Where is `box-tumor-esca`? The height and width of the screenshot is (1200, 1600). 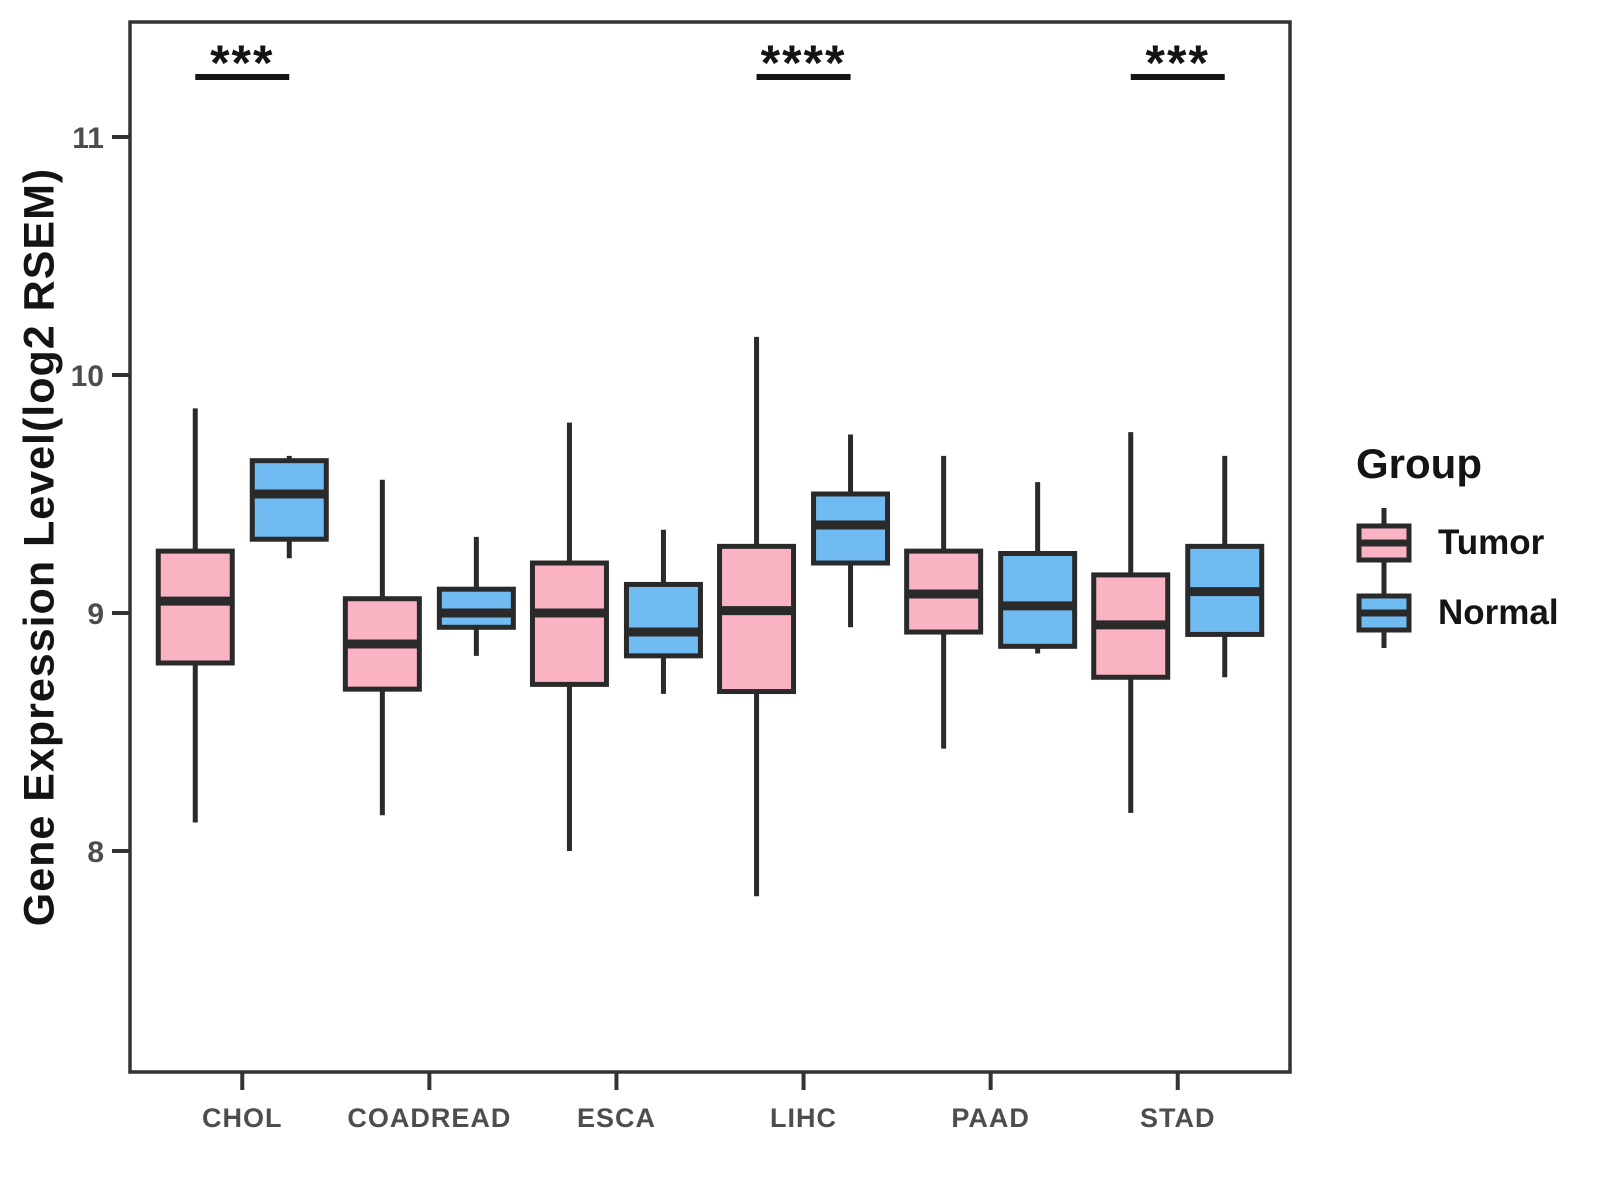
box-tumor-esca is located at coordinates (569, 623).